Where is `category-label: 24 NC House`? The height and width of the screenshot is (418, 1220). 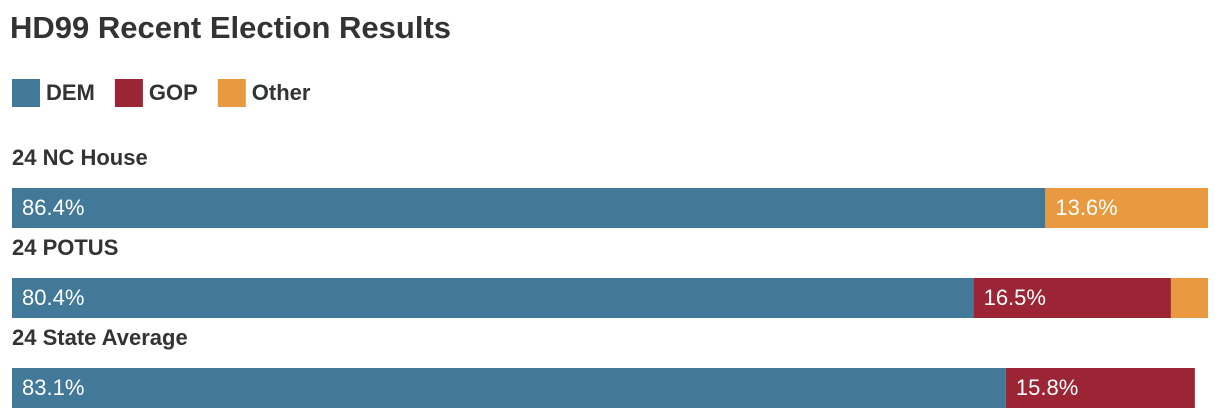
category-label: 24 NC House is located at coordinates (80, 157).